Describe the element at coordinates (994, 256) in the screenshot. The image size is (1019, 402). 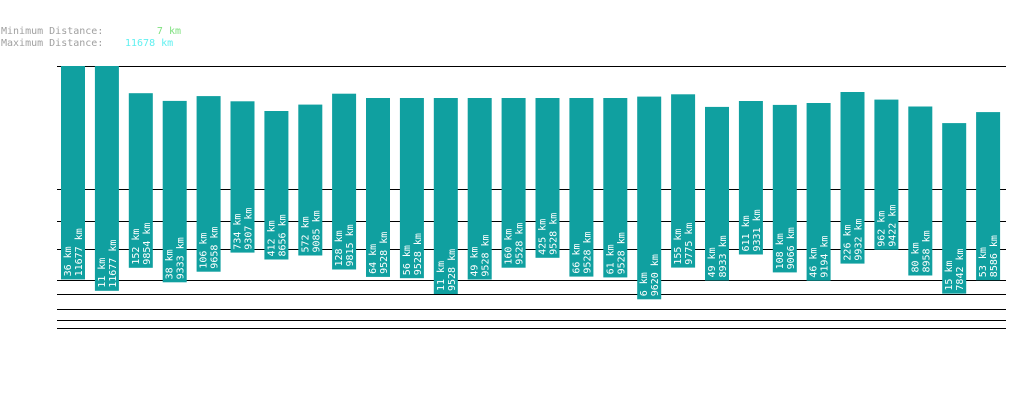
I see `bar-label-max: 8586 km` at that location.